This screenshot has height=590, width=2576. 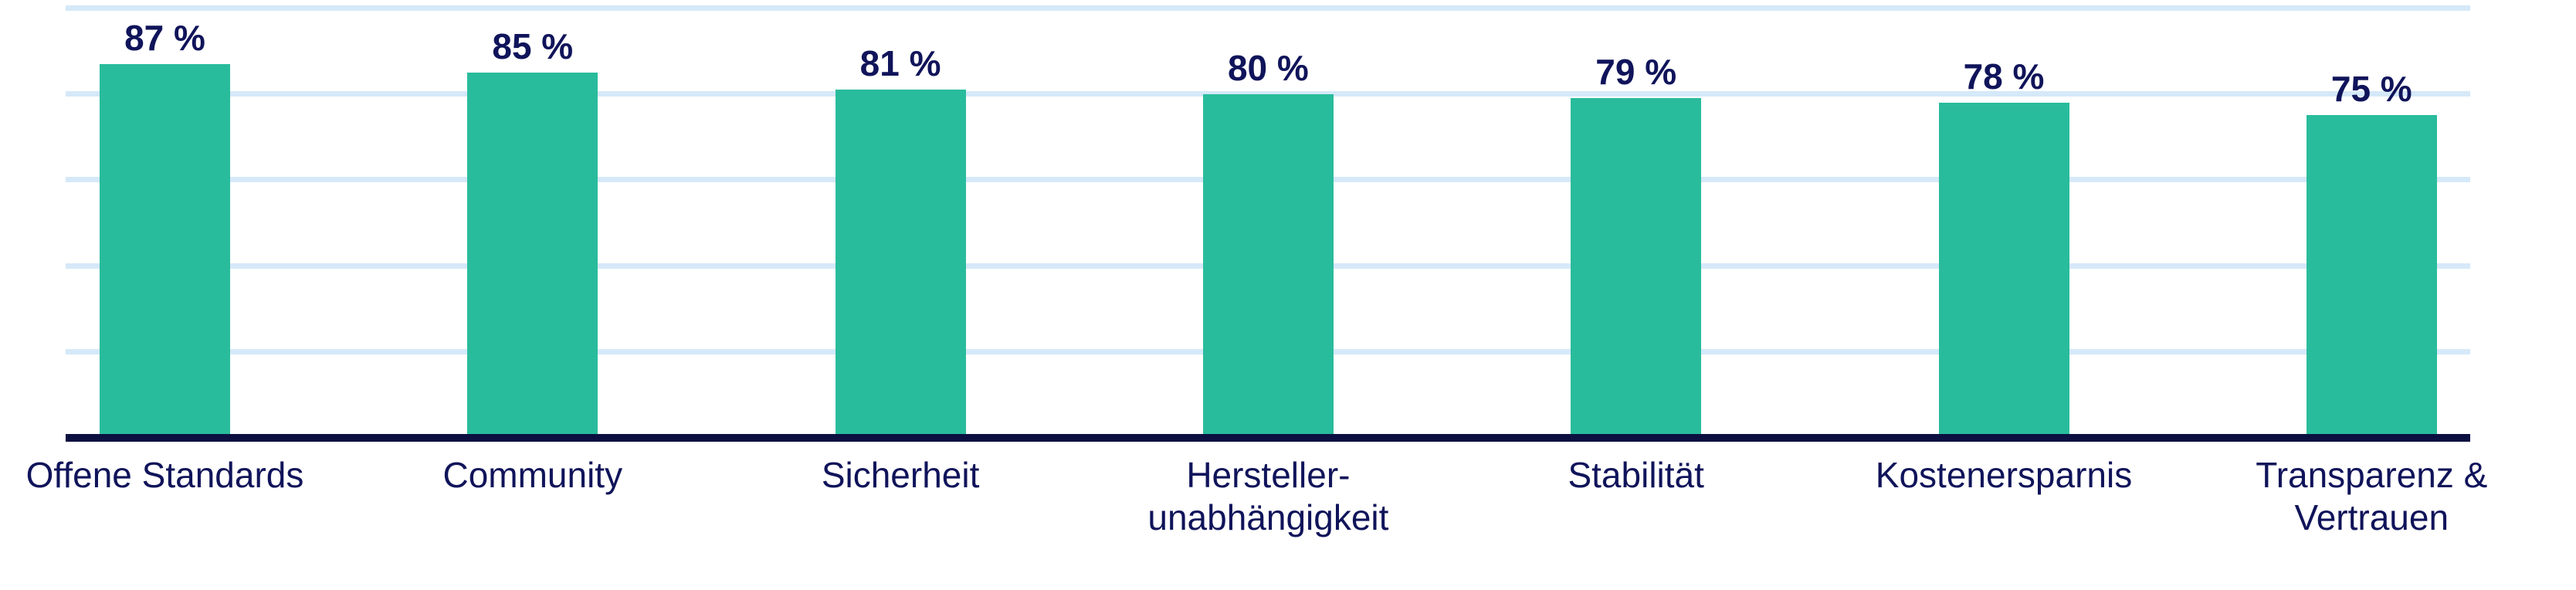 What do you see at coordinates (164, 475) in the screenshot?
I see `category-label-line: Offene Standards` at bounding box center [164, 475].